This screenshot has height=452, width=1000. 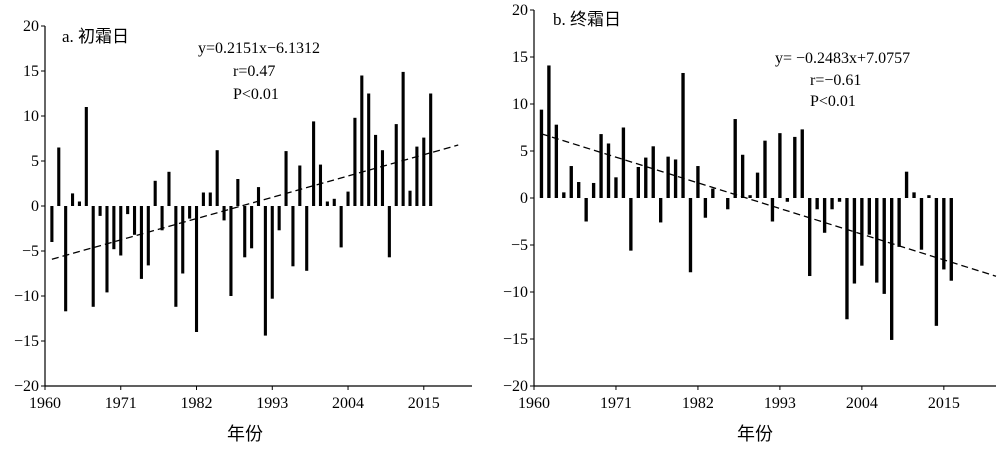 What do you see at coordinates (515, 339) in the screenshot?
I see `panel-b-y-tick-label: −15` at bounding box center [515, 339].